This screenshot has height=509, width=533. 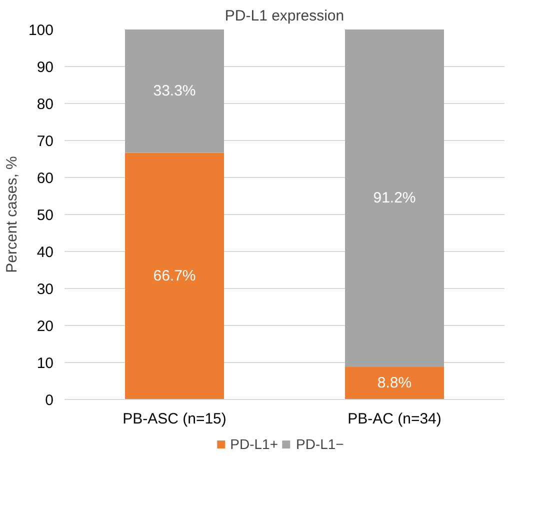 What do you see at coordinates (45, 104) in the screenshot?
I see `y-tick-label: 80` at bounding box center [45, 104].